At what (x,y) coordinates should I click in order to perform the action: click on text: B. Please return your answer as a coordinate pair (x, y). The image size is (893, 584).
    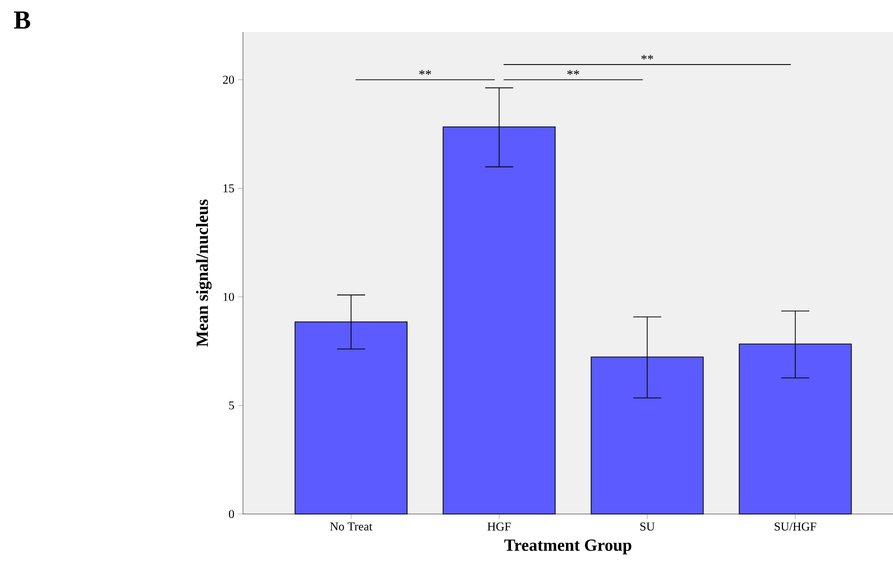
    Looking at the image, I should click on (22, 20).